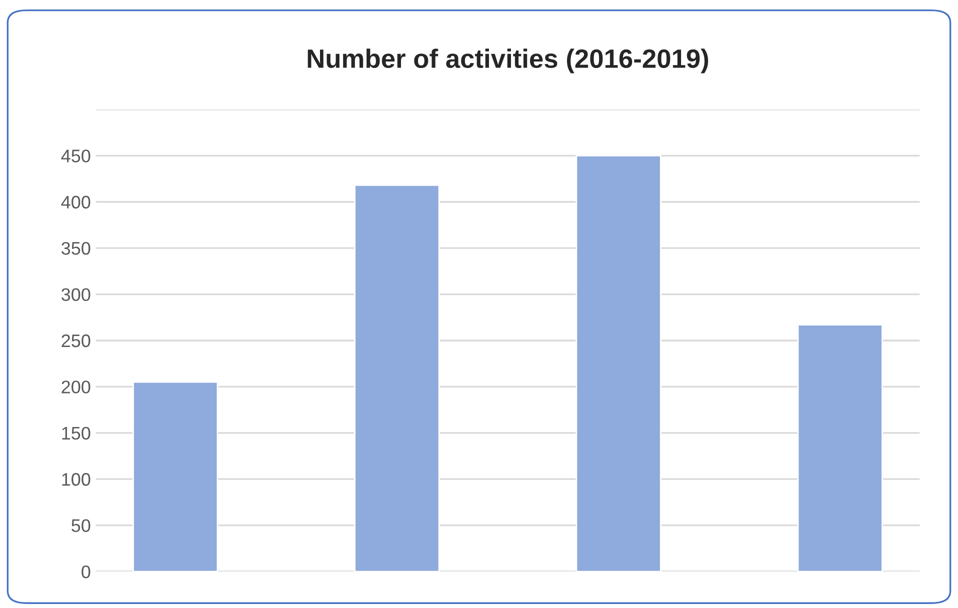 The image size is (958, 608). Describe the element at coordinates (76, 248) in the screenshot. I see `y-tick-label: 350` at that location.